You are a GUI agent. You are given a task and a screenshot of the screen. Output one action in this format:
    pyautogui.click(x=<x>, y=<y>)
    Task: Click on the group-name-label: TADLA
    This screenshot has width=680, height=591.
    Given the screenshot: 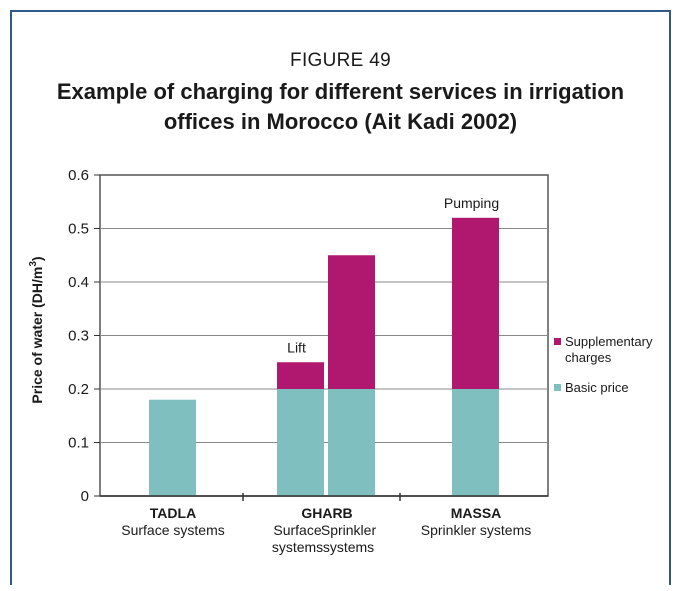 What is the action you would take?
    pyautogui.click(x=173, y=513)
    